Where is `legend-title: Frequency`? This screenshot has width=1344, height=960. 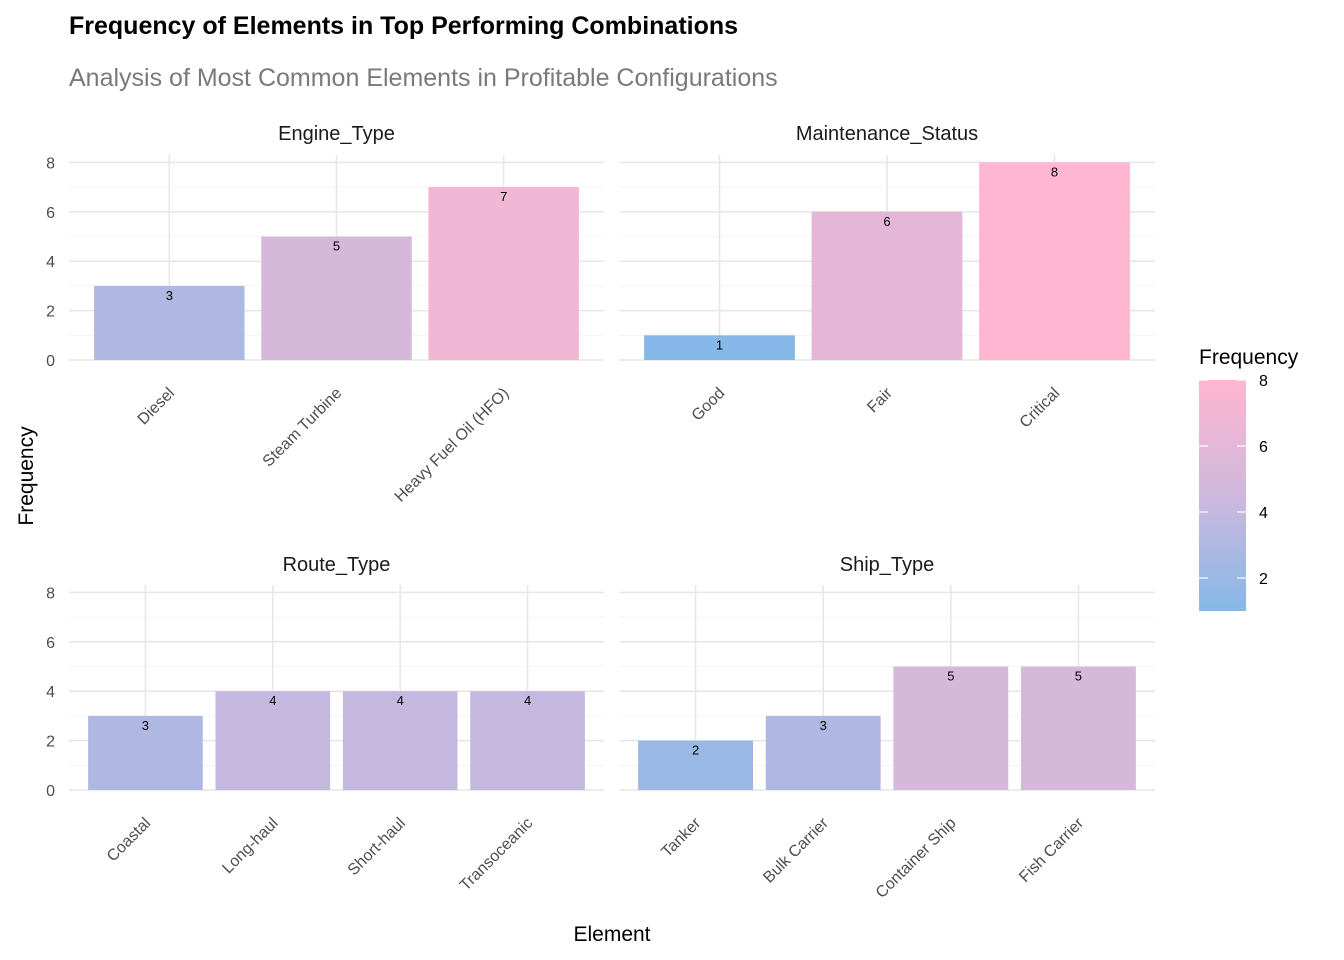
legend-title: Frequency is located at coordinates (1249, 357).